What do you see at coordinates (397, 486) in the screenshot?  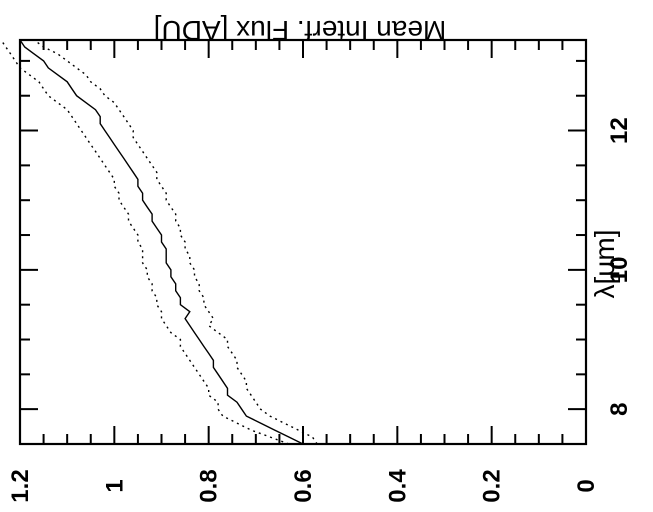 I see `y-tick-label: 0.4` at bounding box center [397, 486].